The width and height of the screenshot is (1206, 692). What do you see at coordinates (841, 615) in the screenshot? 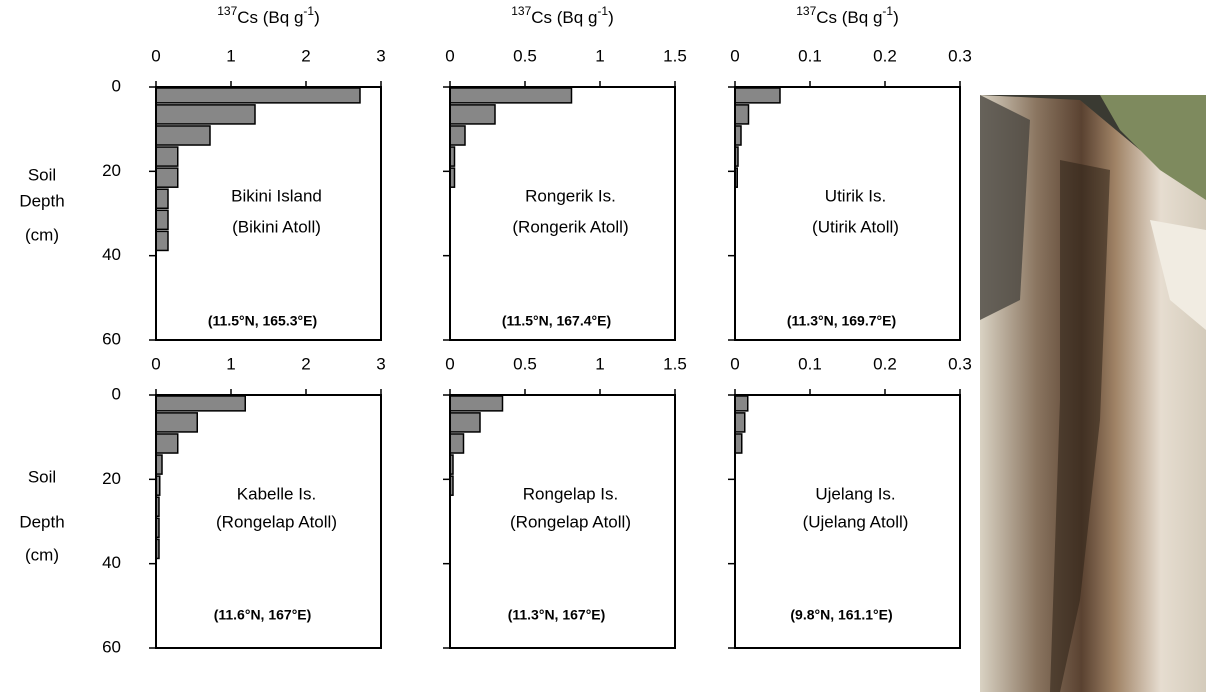
I see `chart-subtitle: (9.8°N, 161.1°E)` at bounding box center [841, 615].